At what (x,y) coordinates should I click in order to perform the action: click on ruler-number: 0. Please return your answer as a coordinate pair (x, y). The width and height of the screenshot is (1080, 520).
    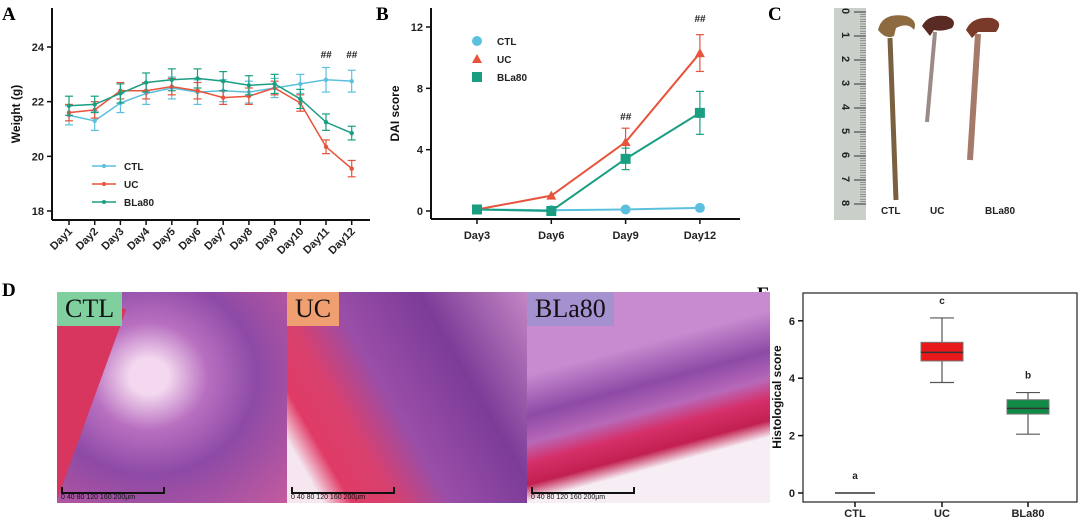
    Looking at the image, I should click on (845, 11).